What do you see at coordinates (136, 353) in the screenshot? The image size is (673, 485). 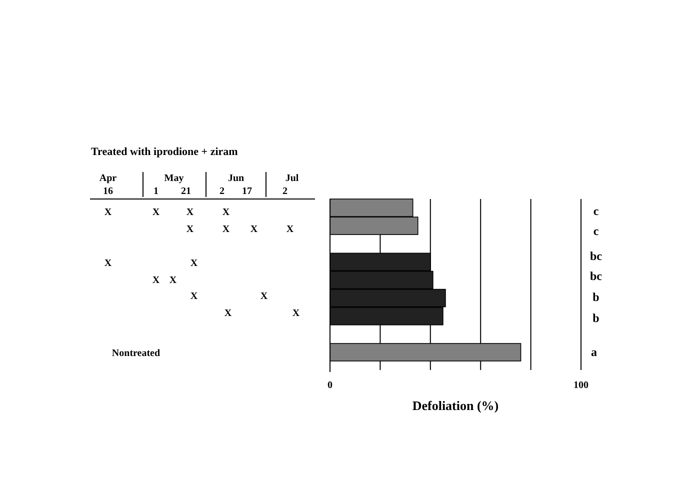 I see `text: Nontreated` at bounding box center [136, 353].